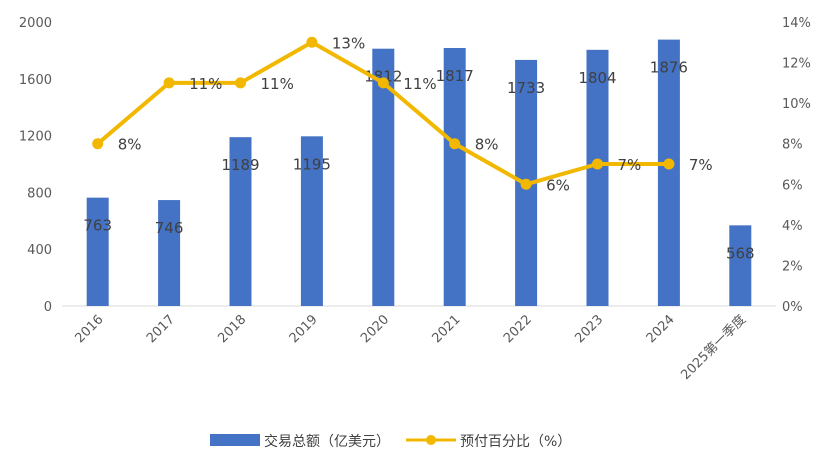 The height and width of the screenshot is (474, 832). What do you see at coordinates (597, 78) in the screenshot?
I see `bar-value-label: 1804` at bounding box center [597, 78].